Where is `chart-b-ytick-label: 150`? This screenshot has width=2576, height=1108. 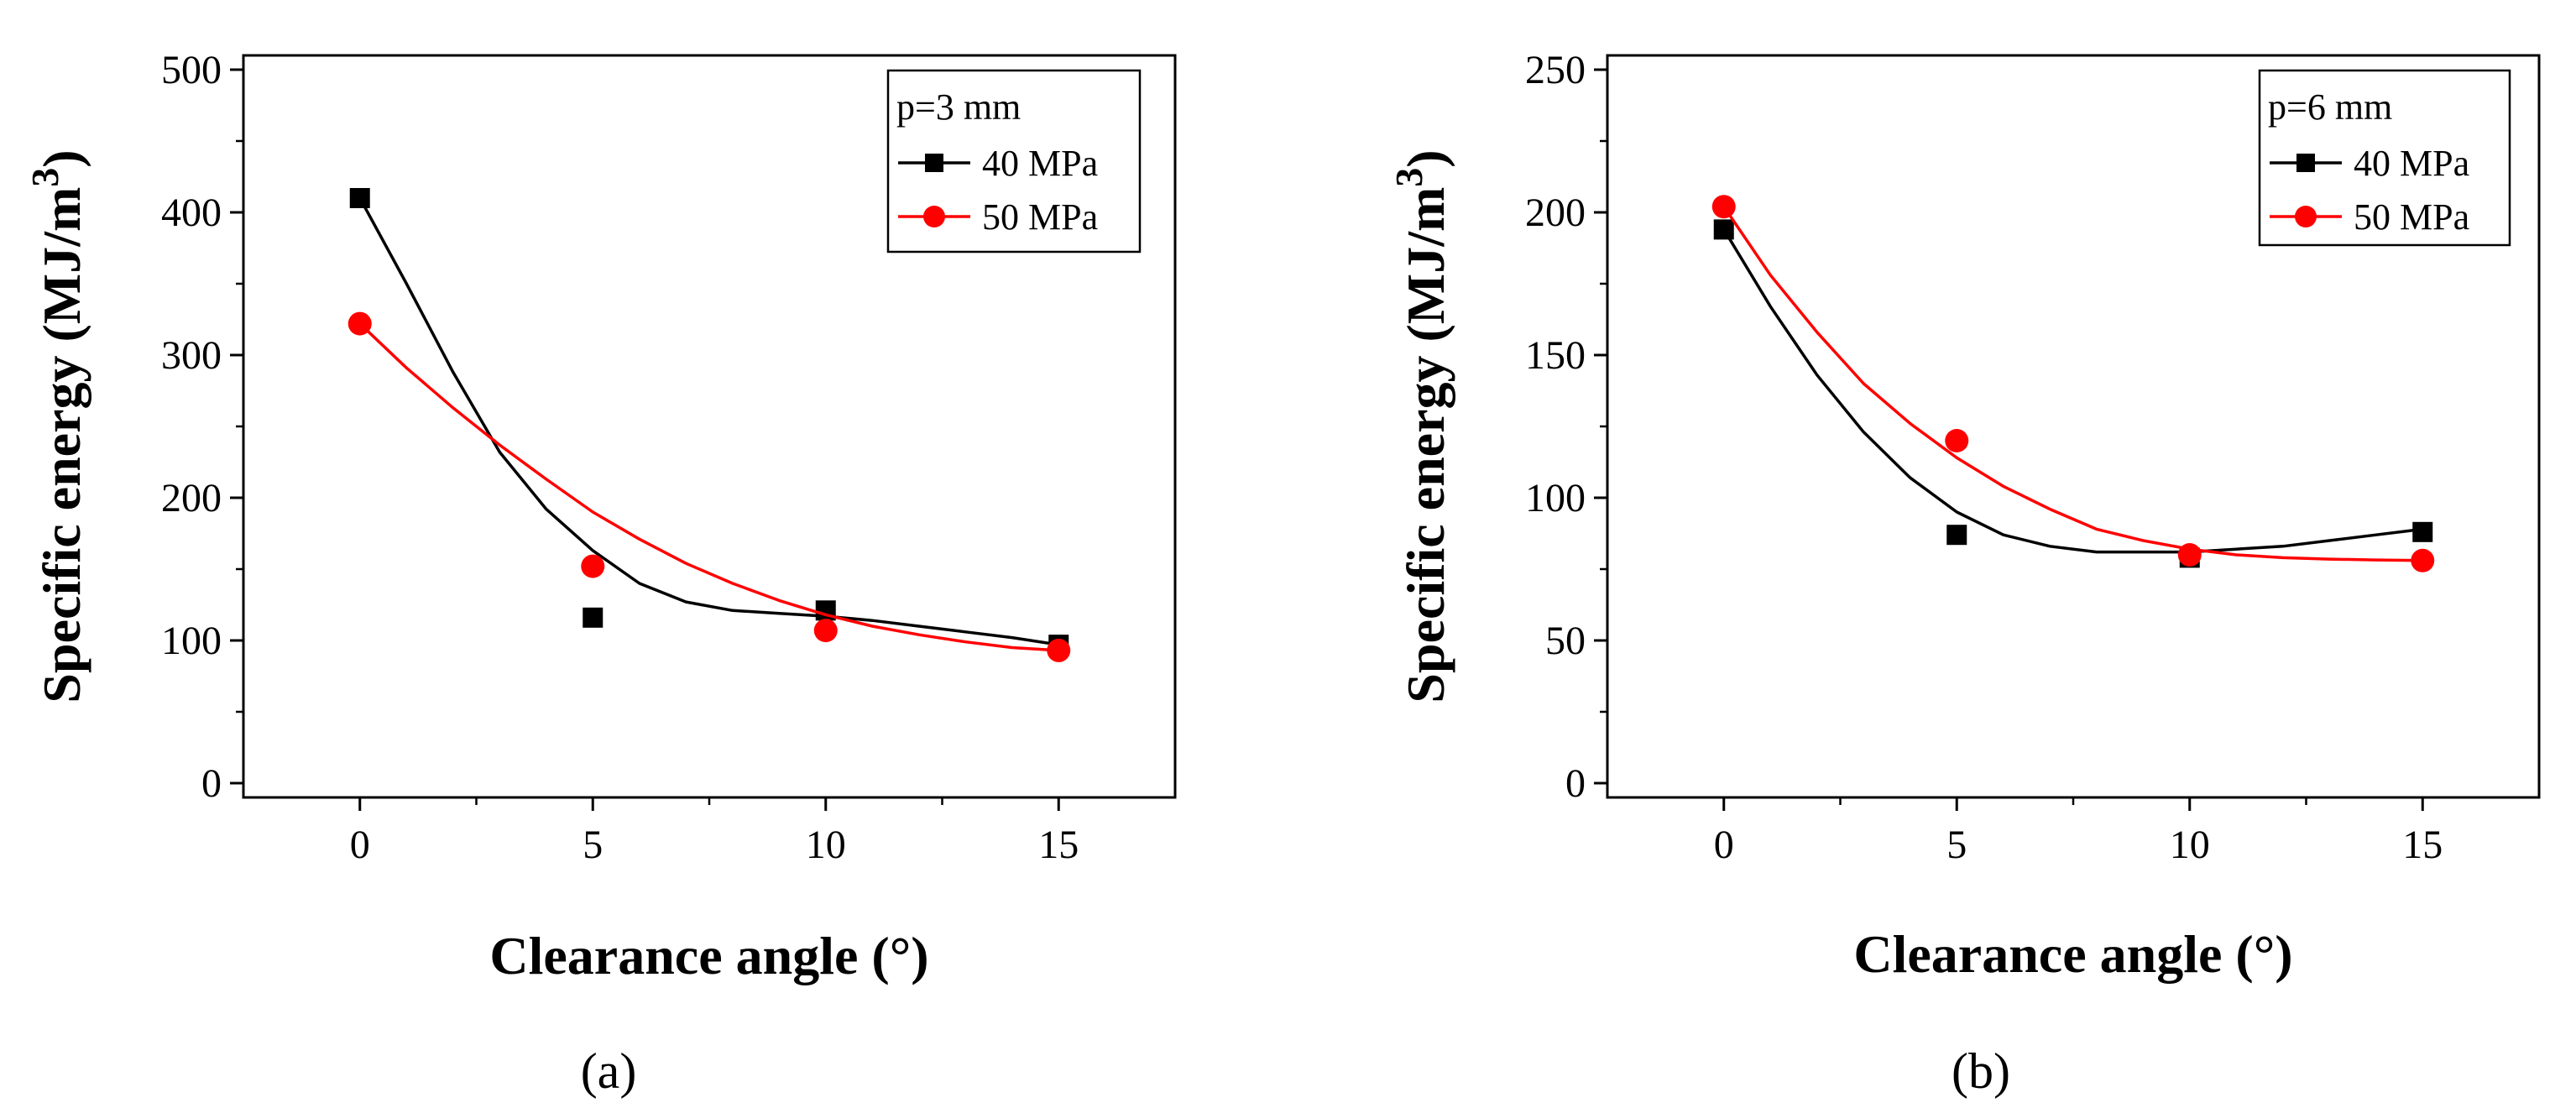
chart-b-ytick-label: 150 is located at coordinates (1555, 355).